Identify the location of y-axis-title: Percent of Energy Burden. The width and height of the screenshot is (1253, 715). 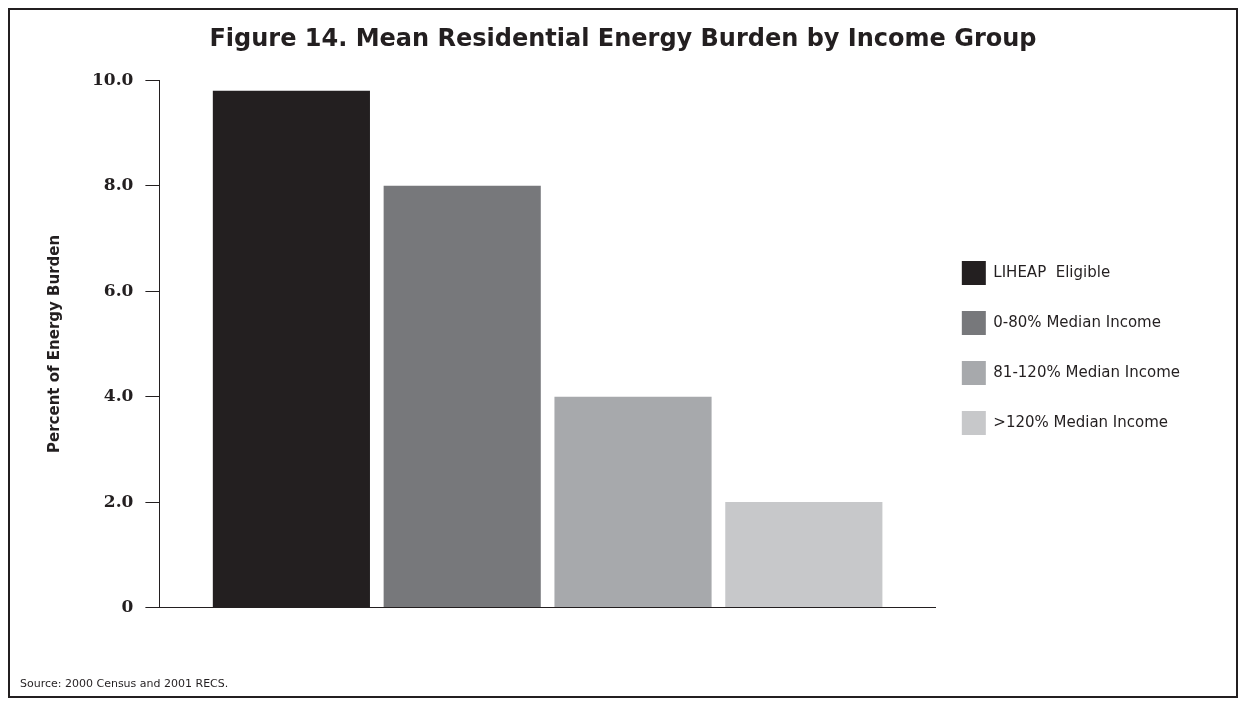
(53, 343).